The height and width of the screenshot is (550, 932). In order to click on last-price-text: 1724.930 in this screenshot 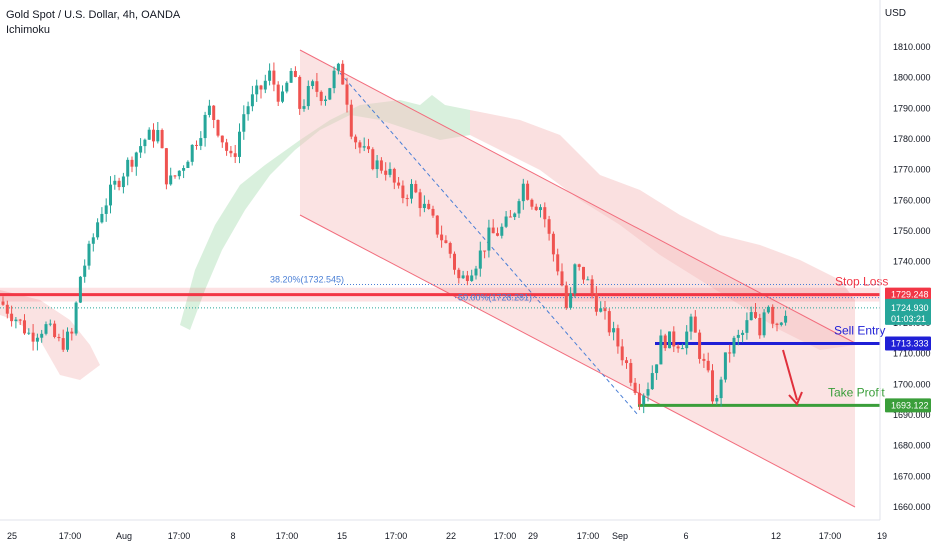, I will do `click(910, 308)`.